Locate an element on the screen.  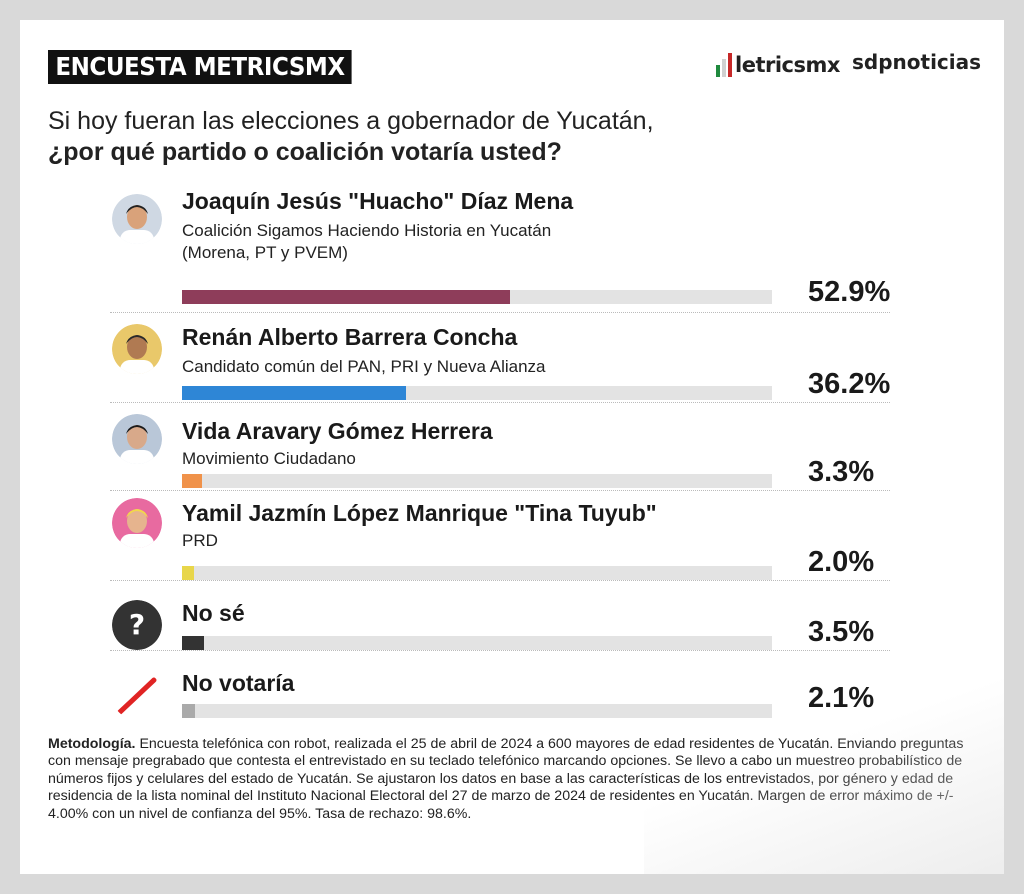
data-label: 3.5% is located at coordinates (841, 632).